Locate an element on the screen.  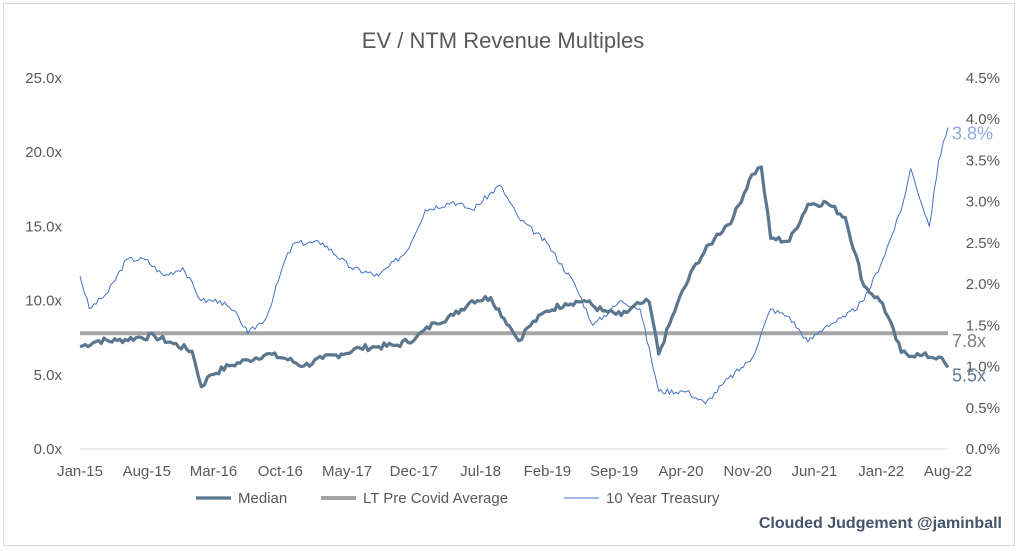
end-label: 3.8% is located at coordinates (972, 133).